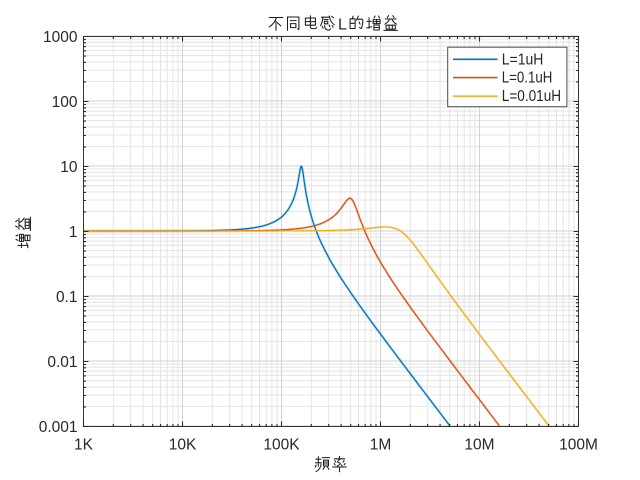 This screenshot has height=480, width=640. What do you see at coordinates (281, 444) in the screenshot?
I see `svg-text: 100K` at bounding box center [281, 444].